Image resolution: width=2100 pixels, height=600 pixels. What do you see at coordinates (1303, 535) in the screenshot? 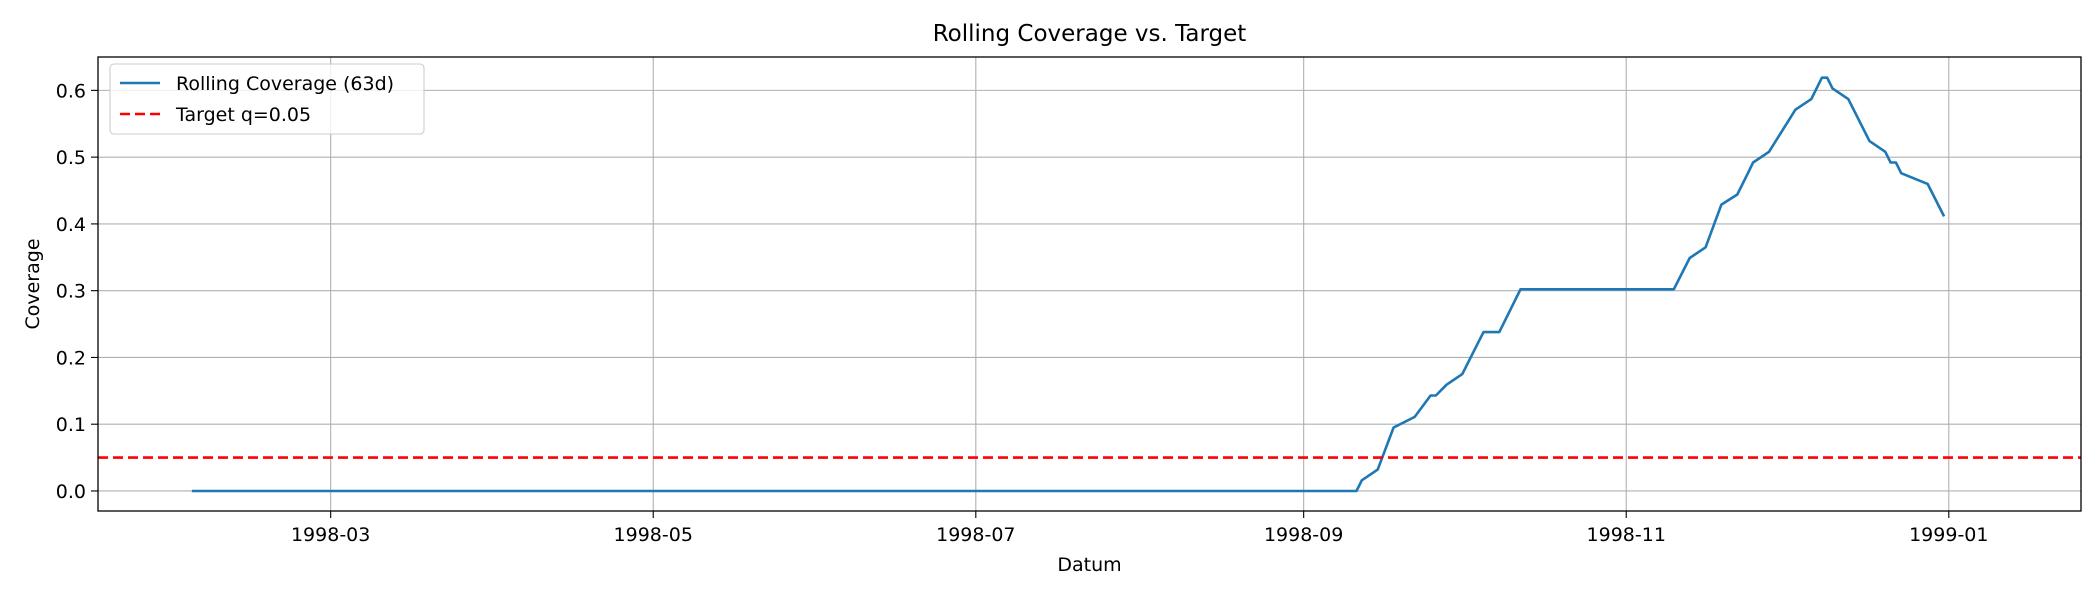
I see `x-tick-label: 1998-09` at bounding box center [1303, 535].